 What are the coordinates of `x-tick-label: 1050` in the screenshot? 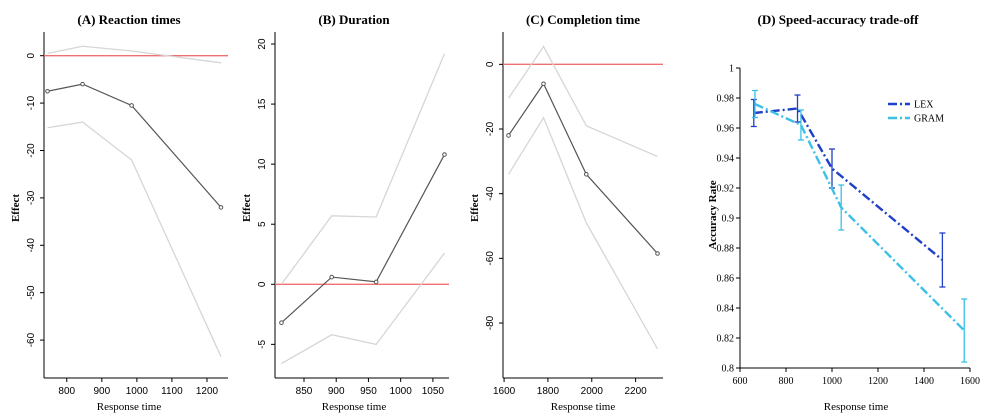 It's located at (433, 391).